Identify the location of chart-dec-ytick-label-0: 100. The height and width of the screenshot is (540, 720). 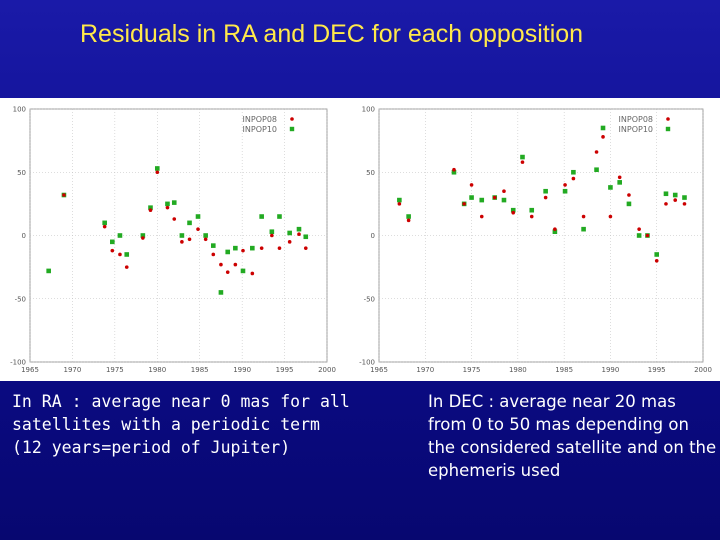
(368, 110).